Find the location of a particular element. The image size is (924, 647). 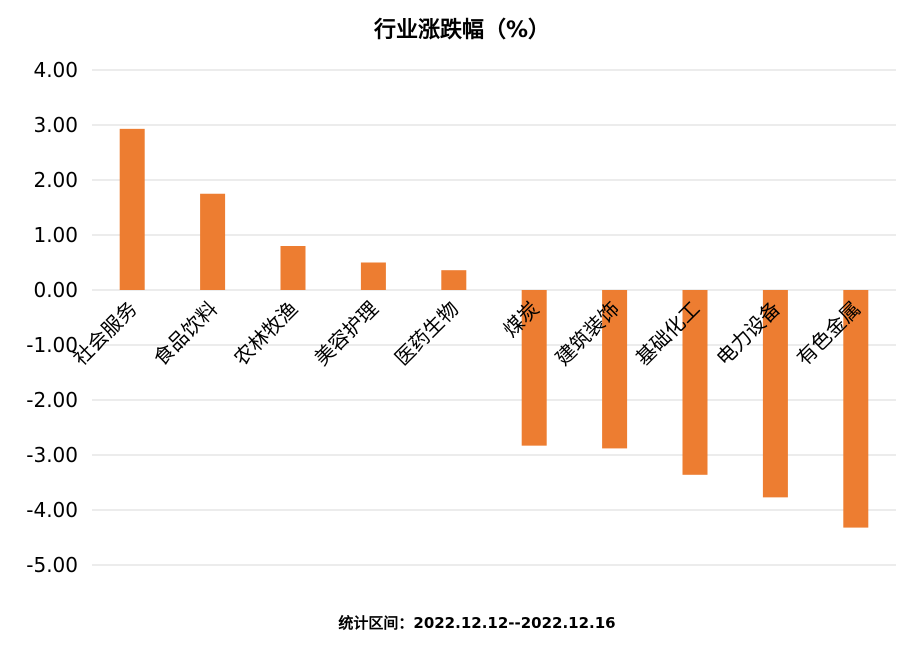

chart-footnote: 统计区间：2022.12.12--2022.12.16 is located at coordinates (477, 623).